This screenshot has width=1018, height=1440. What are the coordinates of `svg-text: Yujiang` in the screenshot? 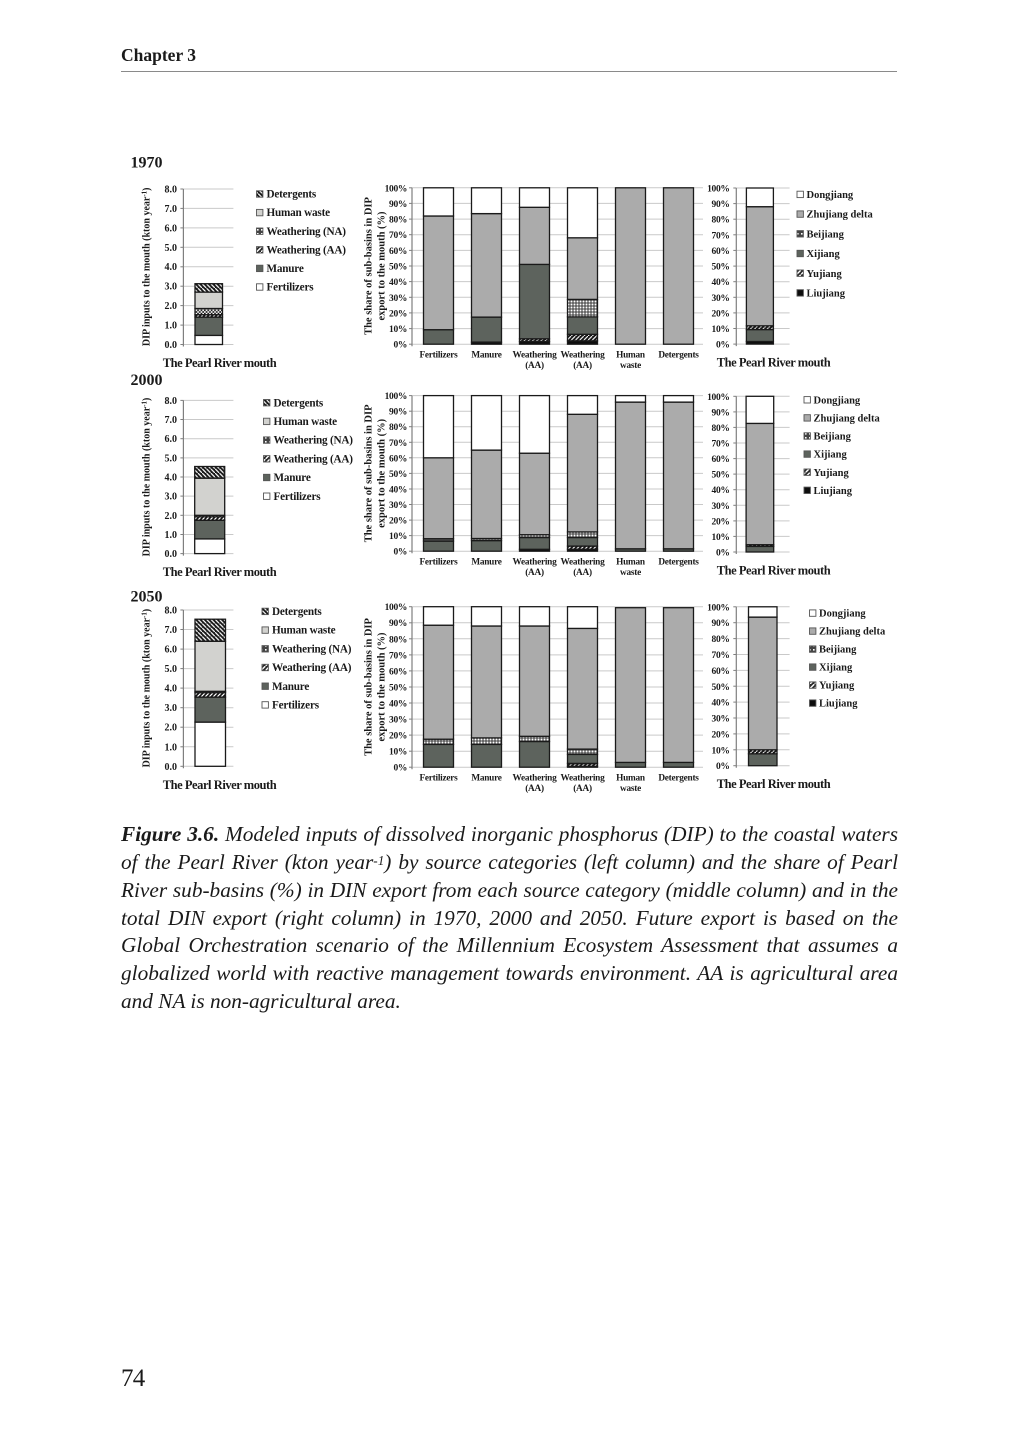 It's located at (832, 473).